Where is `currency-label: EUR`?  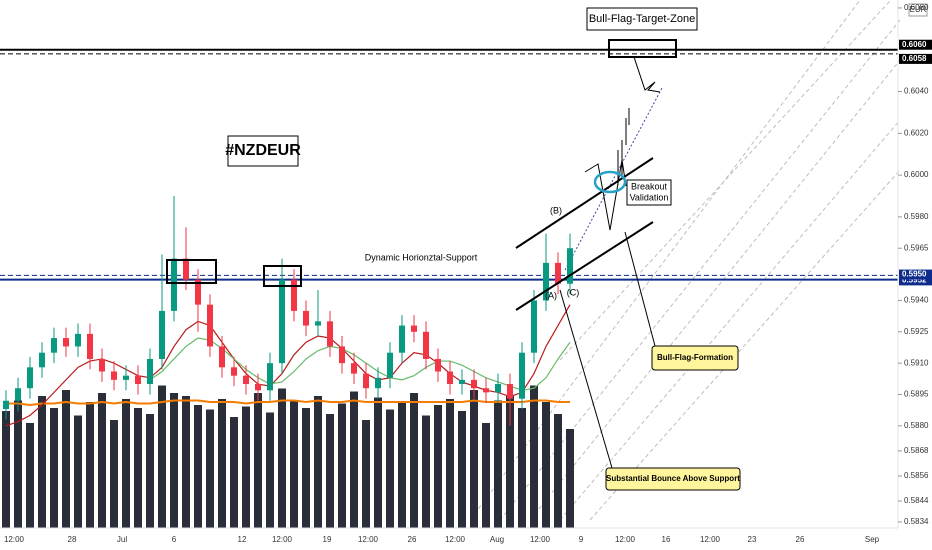
currency-label: EUR is located at coordinates (918, 9).